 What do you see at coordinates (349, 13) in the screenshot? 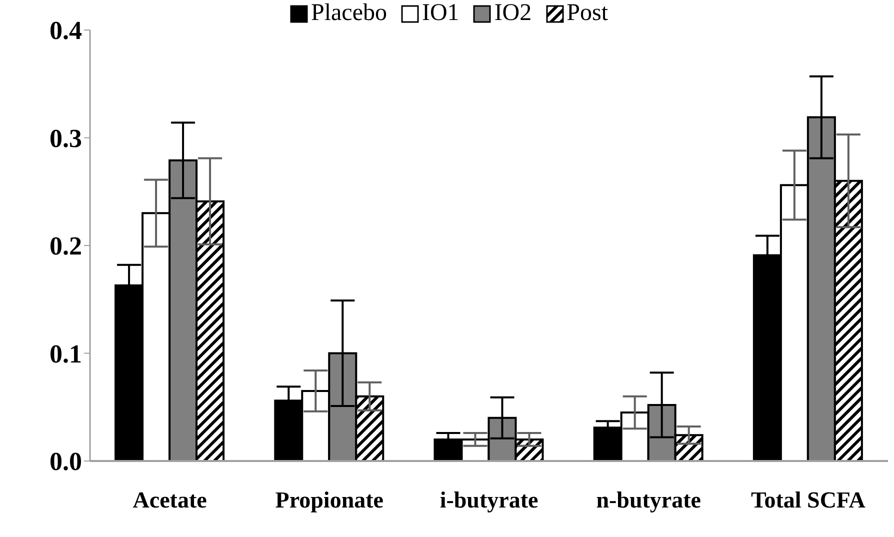
I see `legend-label: Placebo` at bounding box center [349, 13].